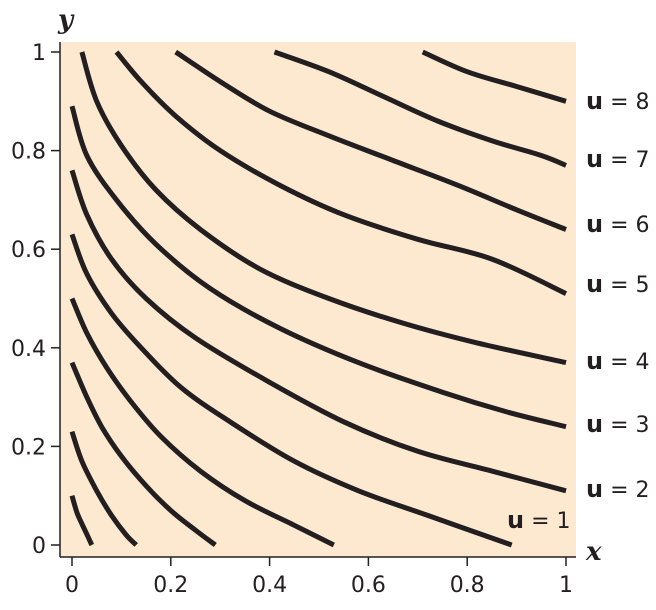 Image resolution: width=656 pixels, height=610 pixels. What do you see at coordinates (28, 349) in the screenshot?
I see `y-tick-label: 0.4` at bounding box center [28, 349].